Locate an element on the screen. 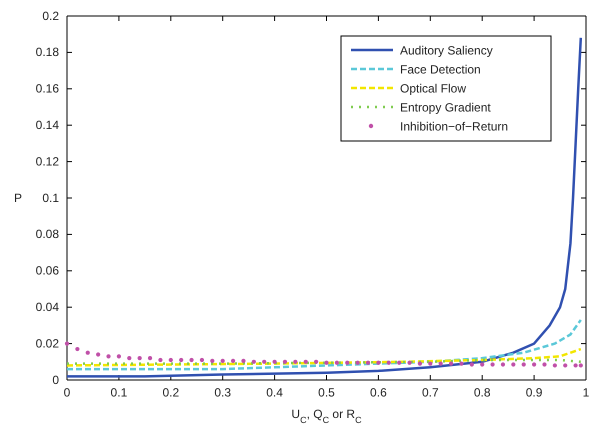 The width and height of the screenshot is (611, 425). x-tick-label: 0.9 is located at coordinates (534, 393).